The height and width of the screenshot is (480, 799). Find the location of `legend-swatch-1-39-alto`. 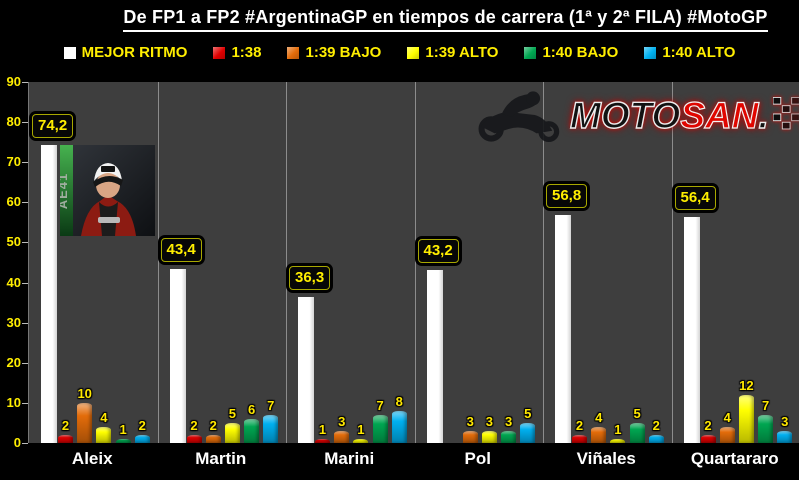

legend-swatch-1-39-alto is located at coordinates (413, 52).